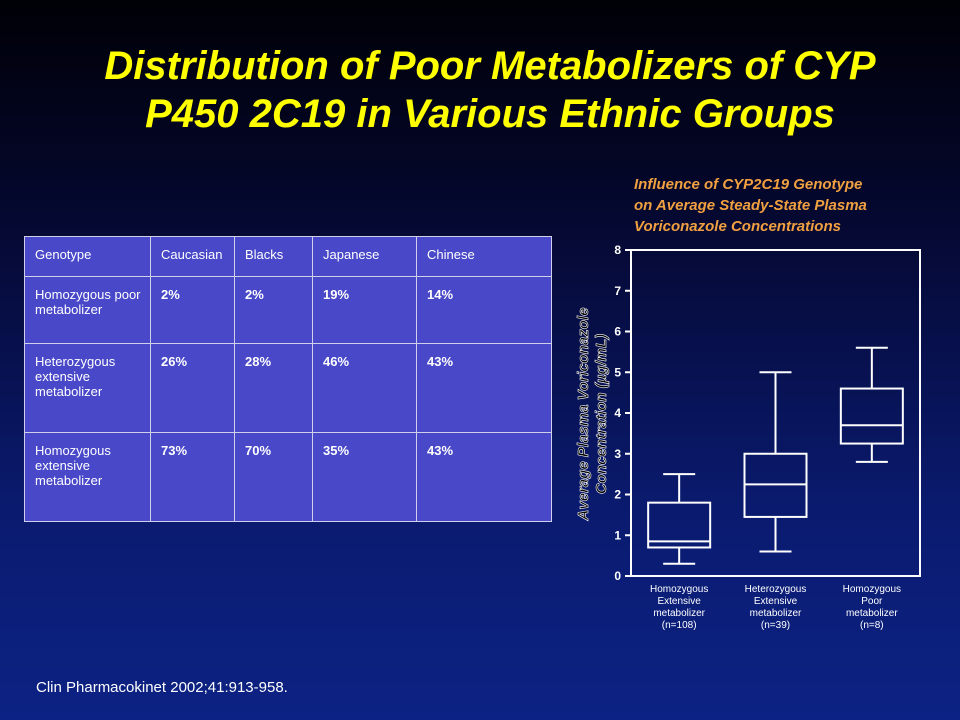 The height and width of the screenshot is (720, 960). I want to click on y-axis-label-line-2: Concentration (µg/mL), so click(601, 414).